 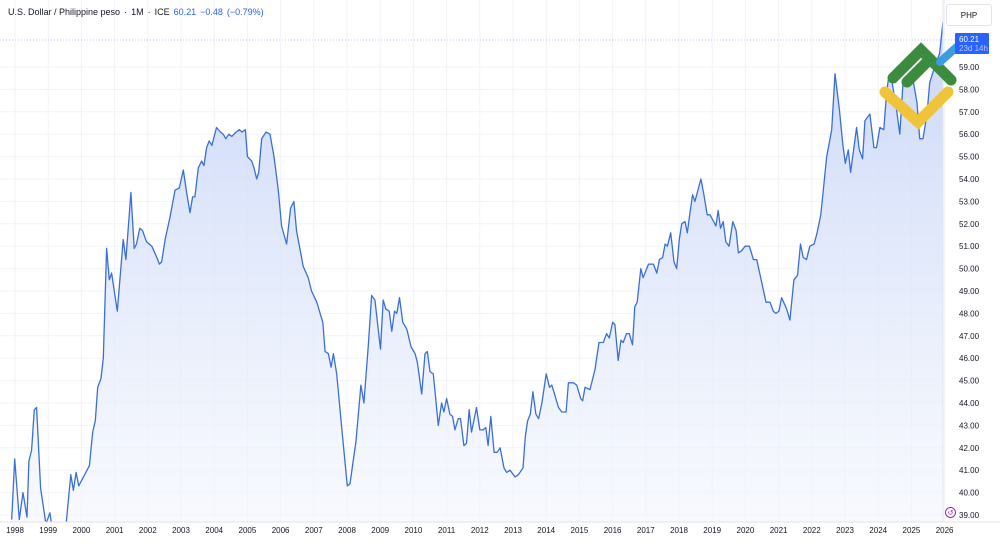 I want to click on price-tick-label: 56.00, so click(x=969, y=134).